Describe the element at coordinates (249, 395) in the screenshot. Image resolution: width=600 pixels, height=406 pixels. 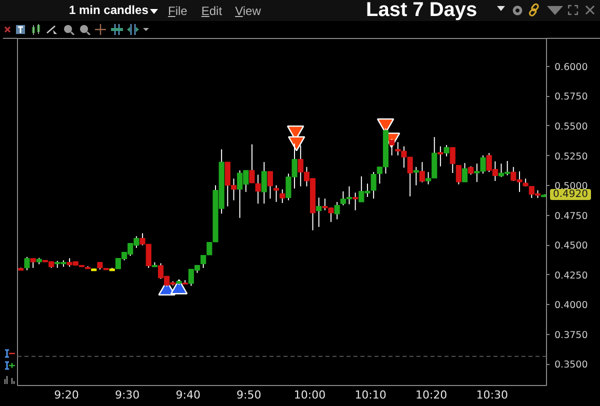
I see `x-tick-label: 9:50` at that location.